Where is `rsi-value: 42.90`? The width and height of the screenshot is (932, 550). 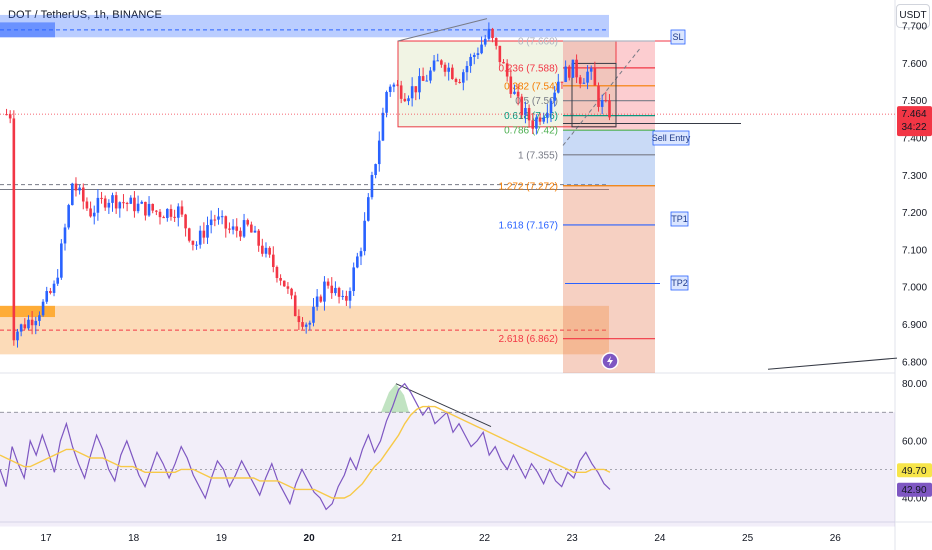
rsi-value: 42.90 is located at coordinates (913, 490).